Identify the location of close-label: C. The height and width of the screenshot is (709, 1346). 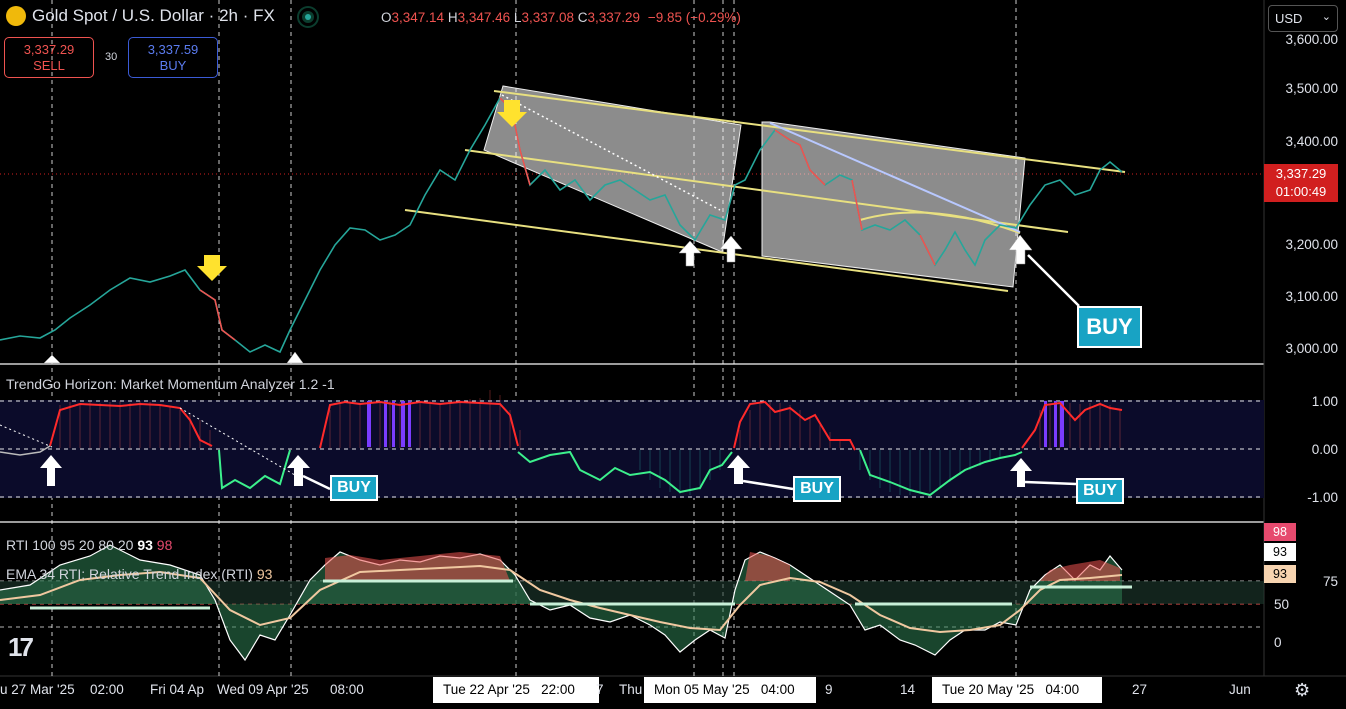
(582, 17).